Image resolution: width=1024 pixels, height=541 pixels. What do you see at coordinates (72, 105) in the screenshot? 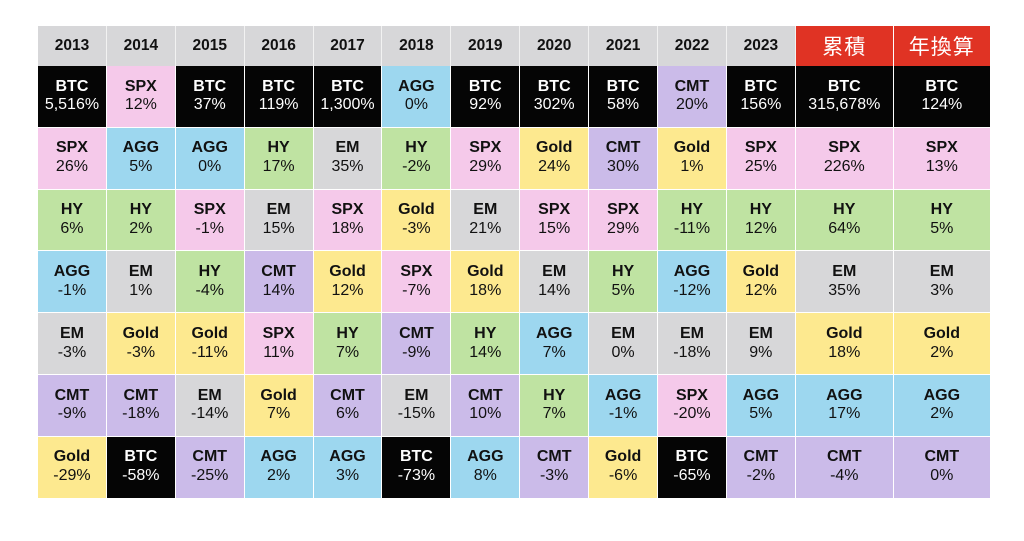
I see `return-value: 5,516%` at bounding box center [72, 105].